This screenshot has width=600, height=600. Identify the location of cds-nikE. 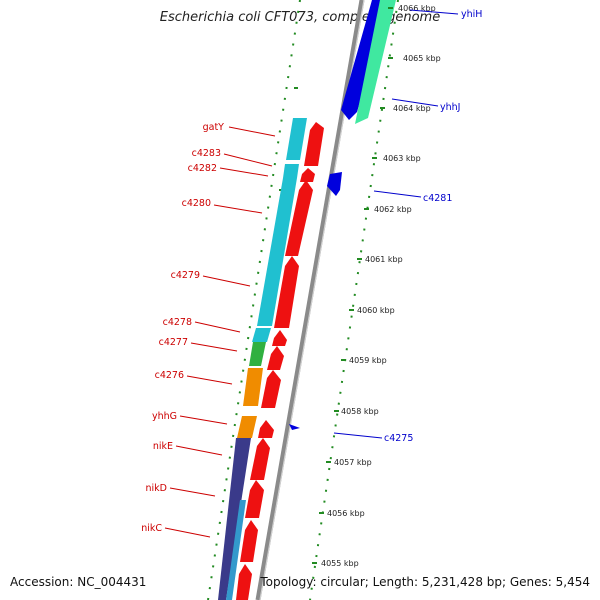
(260, 459).